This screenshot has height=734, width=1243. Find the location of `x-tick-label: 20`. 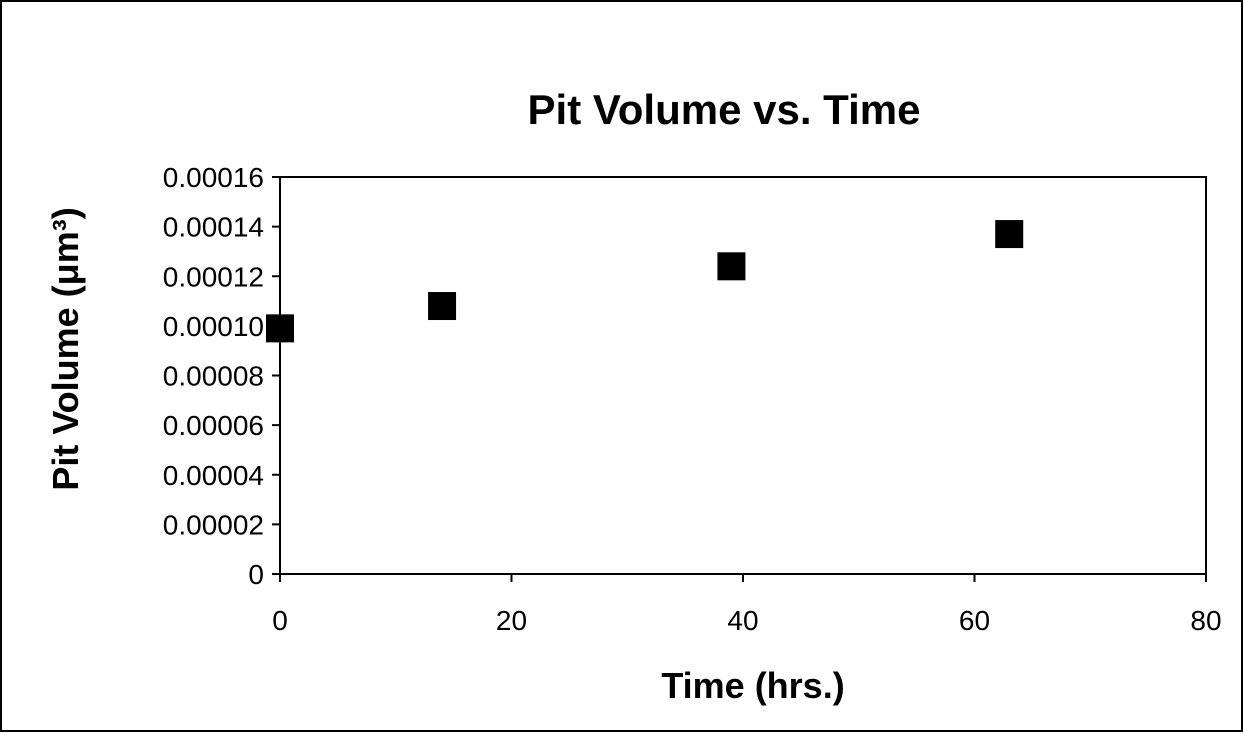

x-tick-label: 20 is located at coordinates (511, 620).